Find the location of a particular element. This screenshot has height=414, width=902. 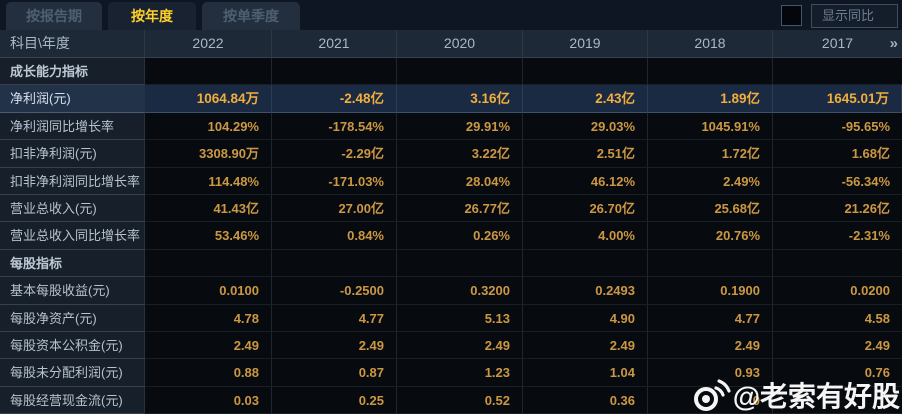

corner-header: 科目\年度 is located at coordinates (72, 44).